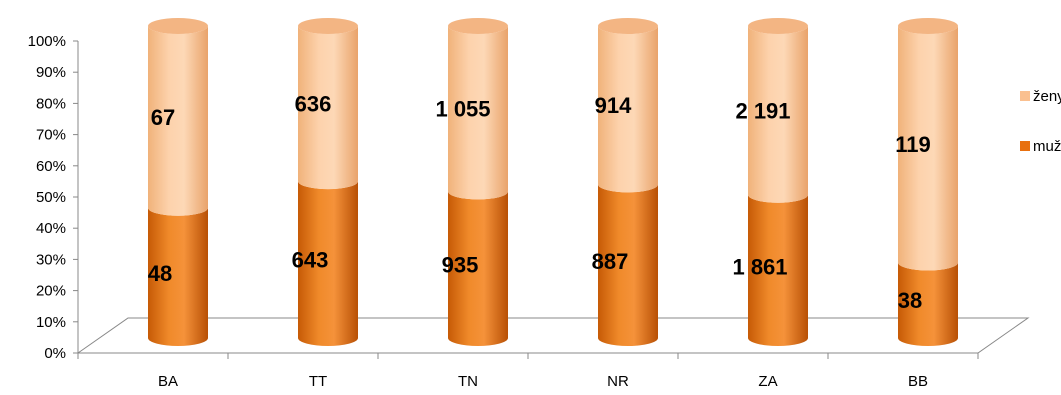 The width and height of the screenshot is (1061, 395). I want to click on y-tick-label: 30%, so click(51, 259).